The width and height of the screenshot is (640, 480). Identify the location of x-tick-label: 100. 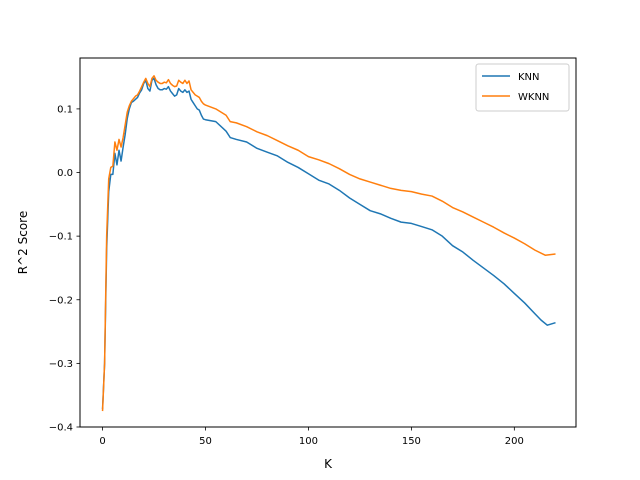
(308, 441).